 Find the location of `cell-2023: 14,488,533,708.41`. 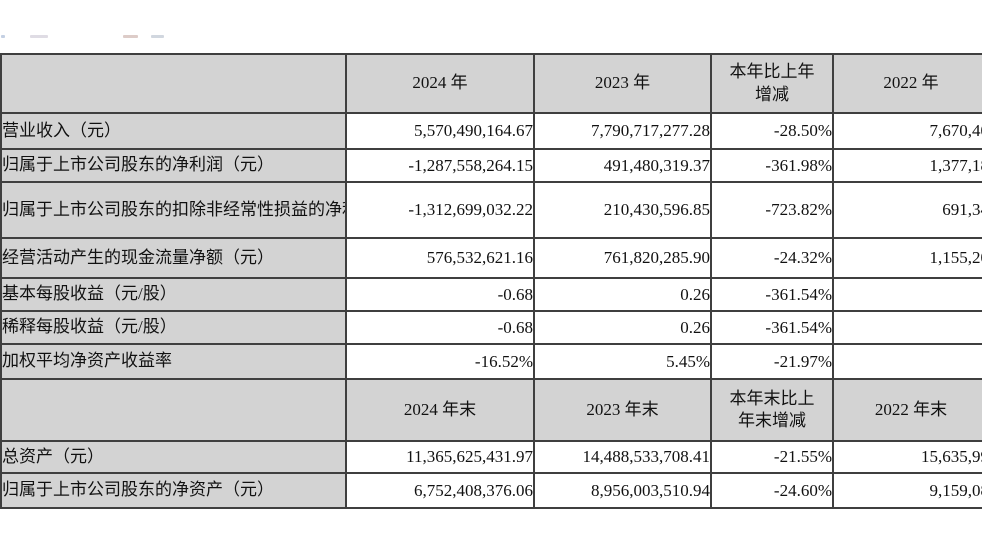

cell-2023: 14,488,533,708.41 is located at coordinates (622, 457).